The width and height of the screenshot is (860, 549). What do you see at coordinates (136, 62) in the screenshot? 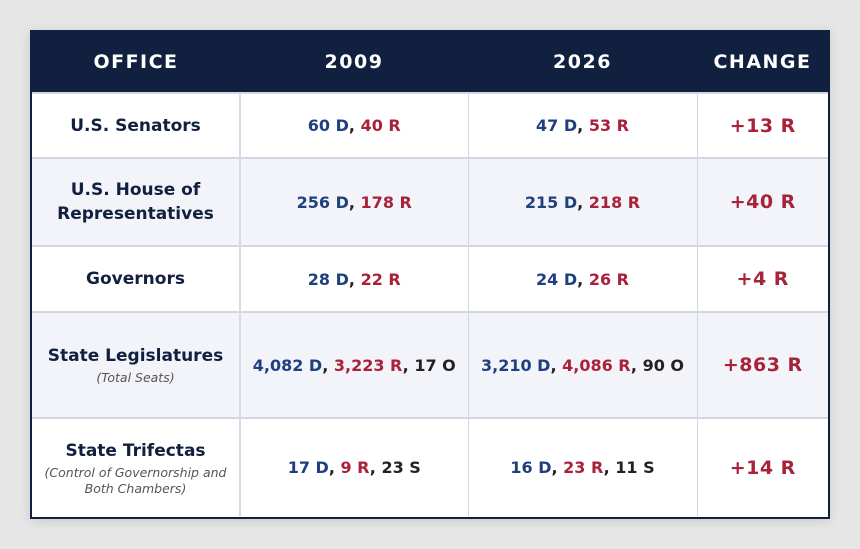
I see `header-office: OFFICE` at bounding box center [136, 62].